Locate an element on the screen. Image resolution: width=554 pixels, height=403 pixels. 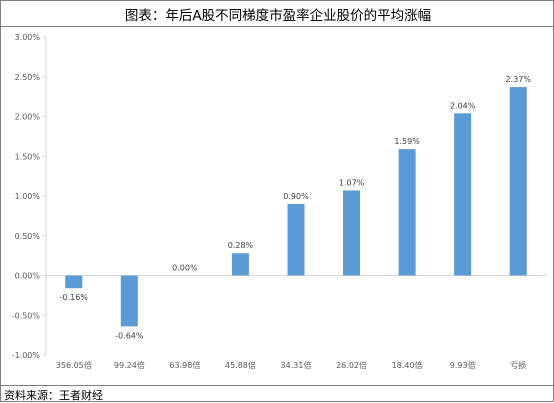
data-label: -0.16% is located at coordinates (74, 297).